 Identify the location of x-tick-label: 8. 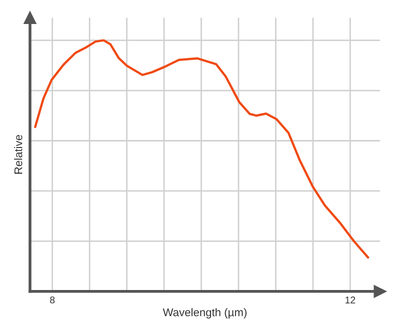
(52, 300).